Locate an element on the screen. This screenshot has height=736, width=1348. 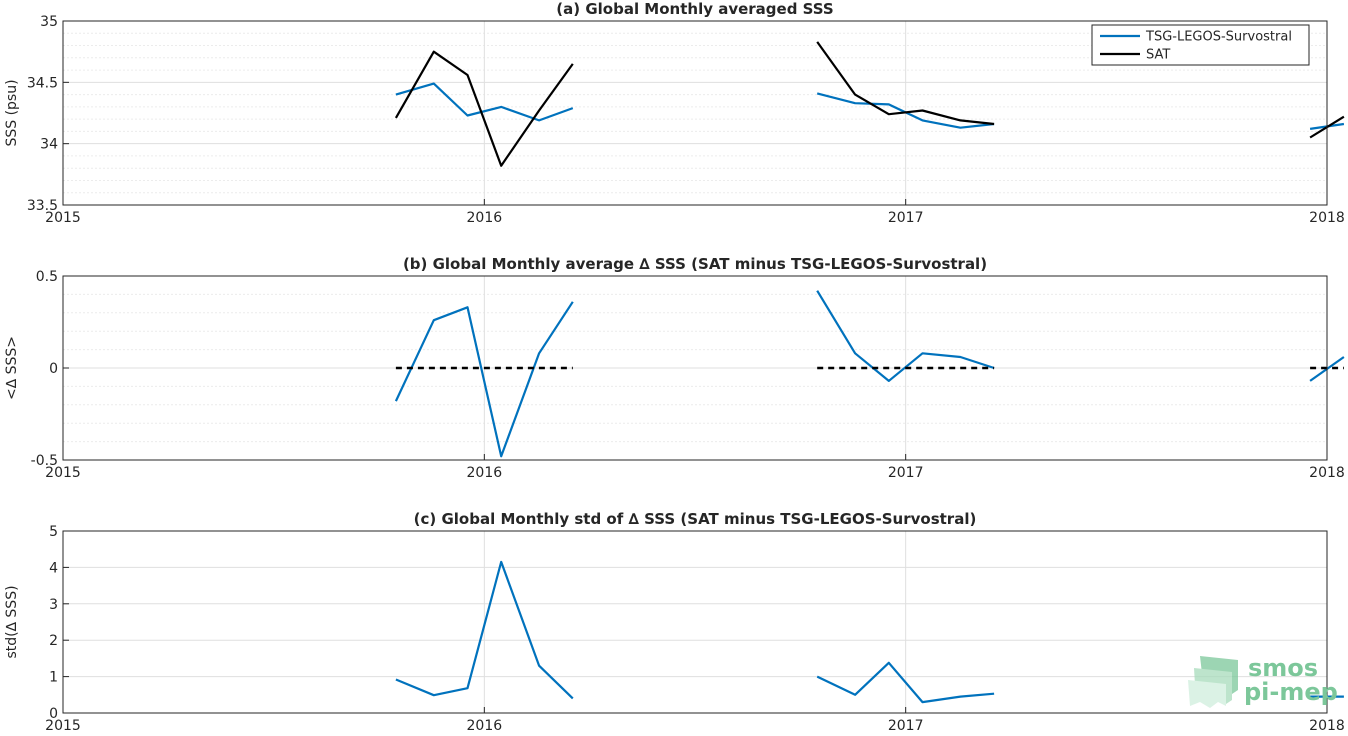
legend: TSG-LEGOS-Survostral SAT is located at coordinates (1200, 45).